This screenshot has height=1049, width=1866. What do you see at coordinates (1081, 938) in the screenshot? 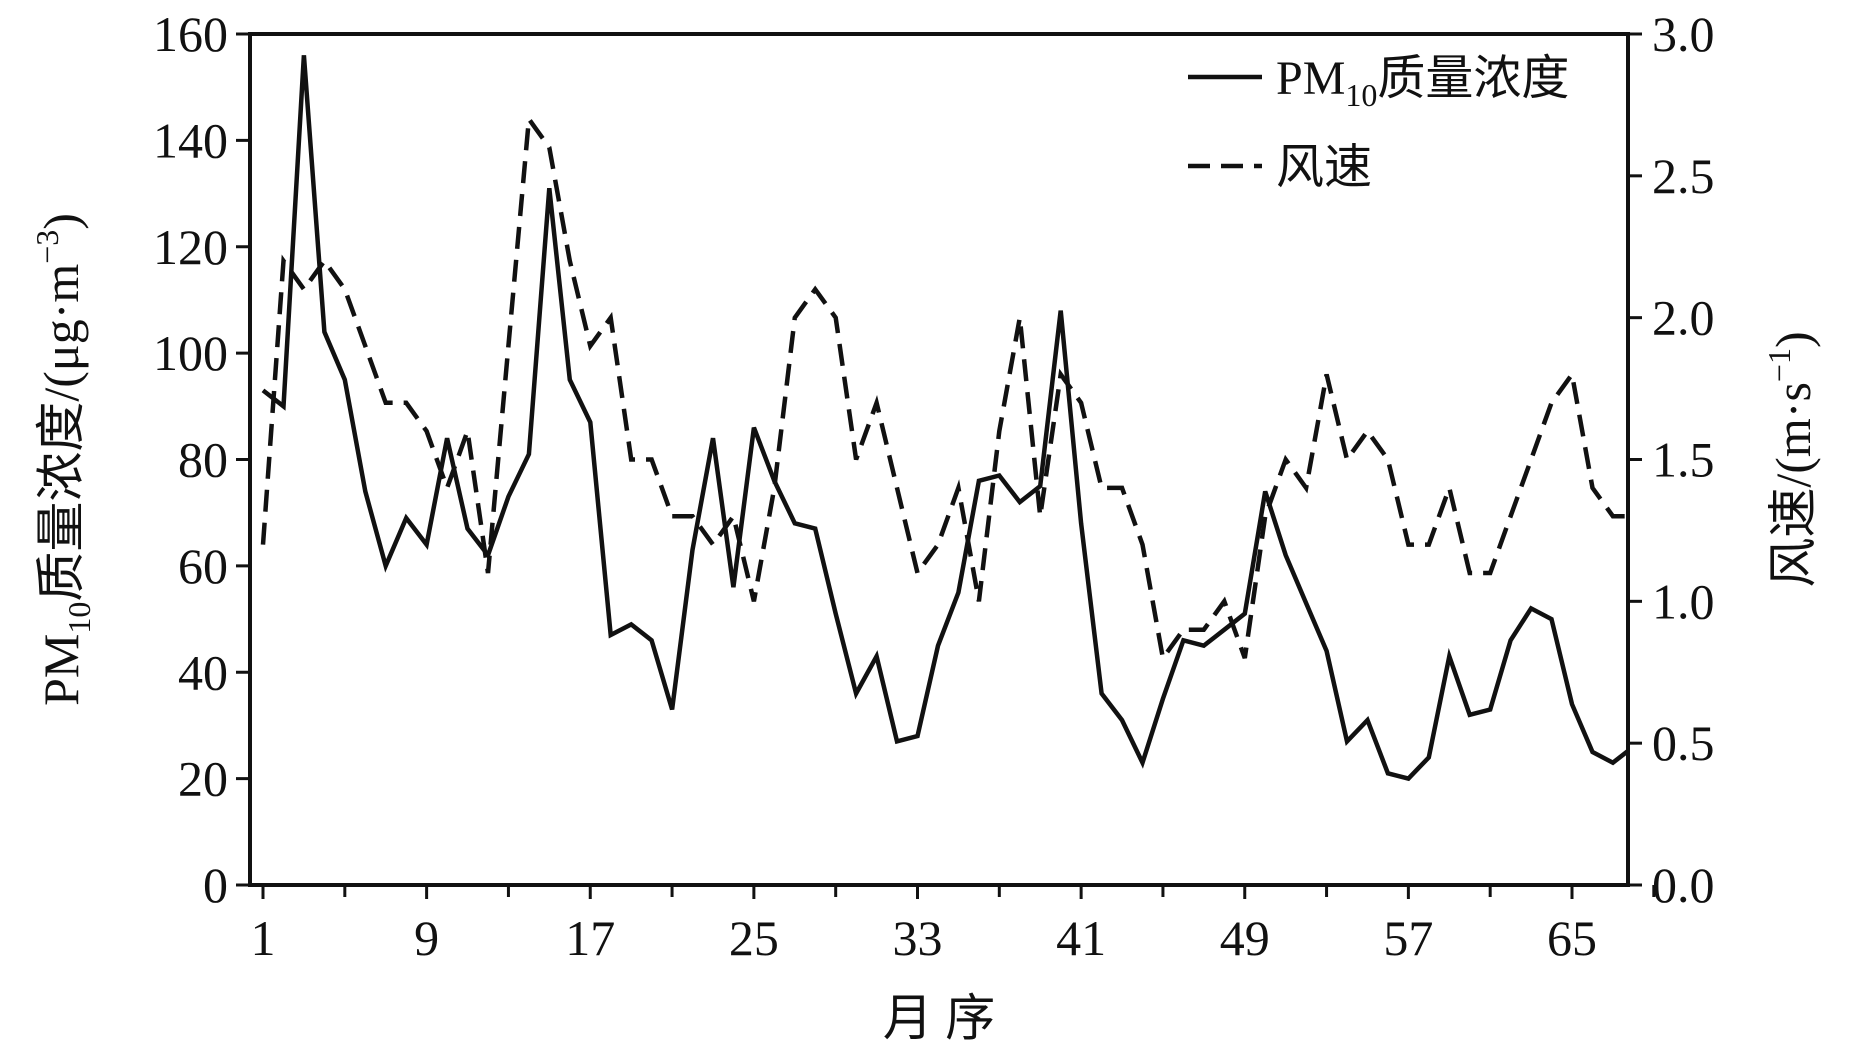
I see `x-tick-label: 41` at bounding box center [1081, 938].